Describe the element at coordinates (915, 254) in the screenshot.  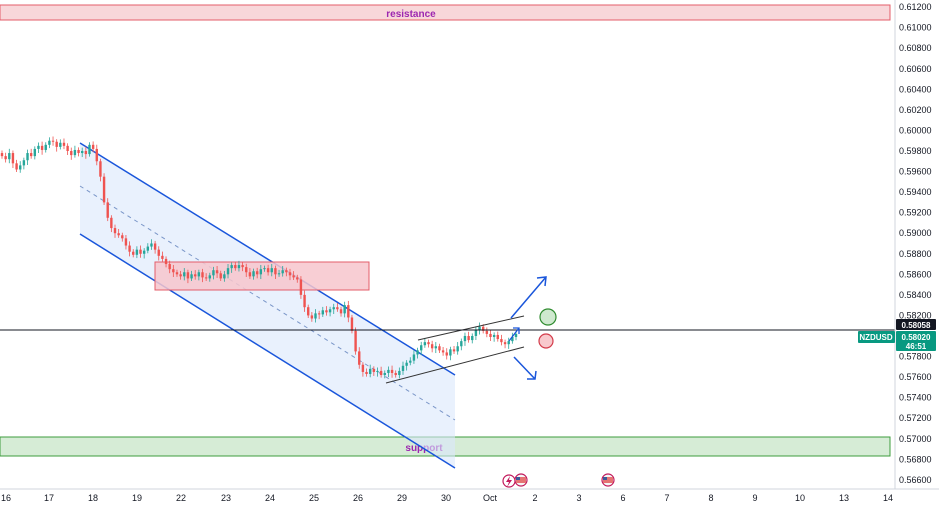
I see `price-tick-label: 0.58800` at that location.